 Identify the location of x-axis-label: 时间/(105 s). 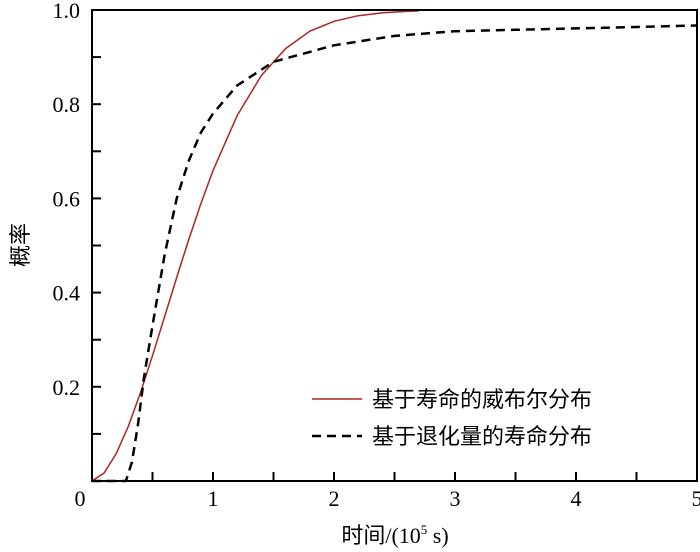
(394, 535).